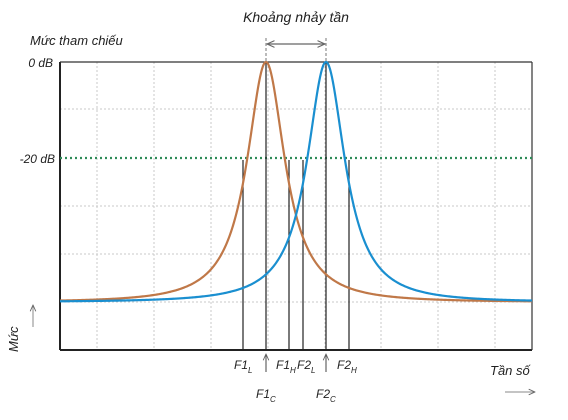  I want to click on marker-lines, so click(296, 206).